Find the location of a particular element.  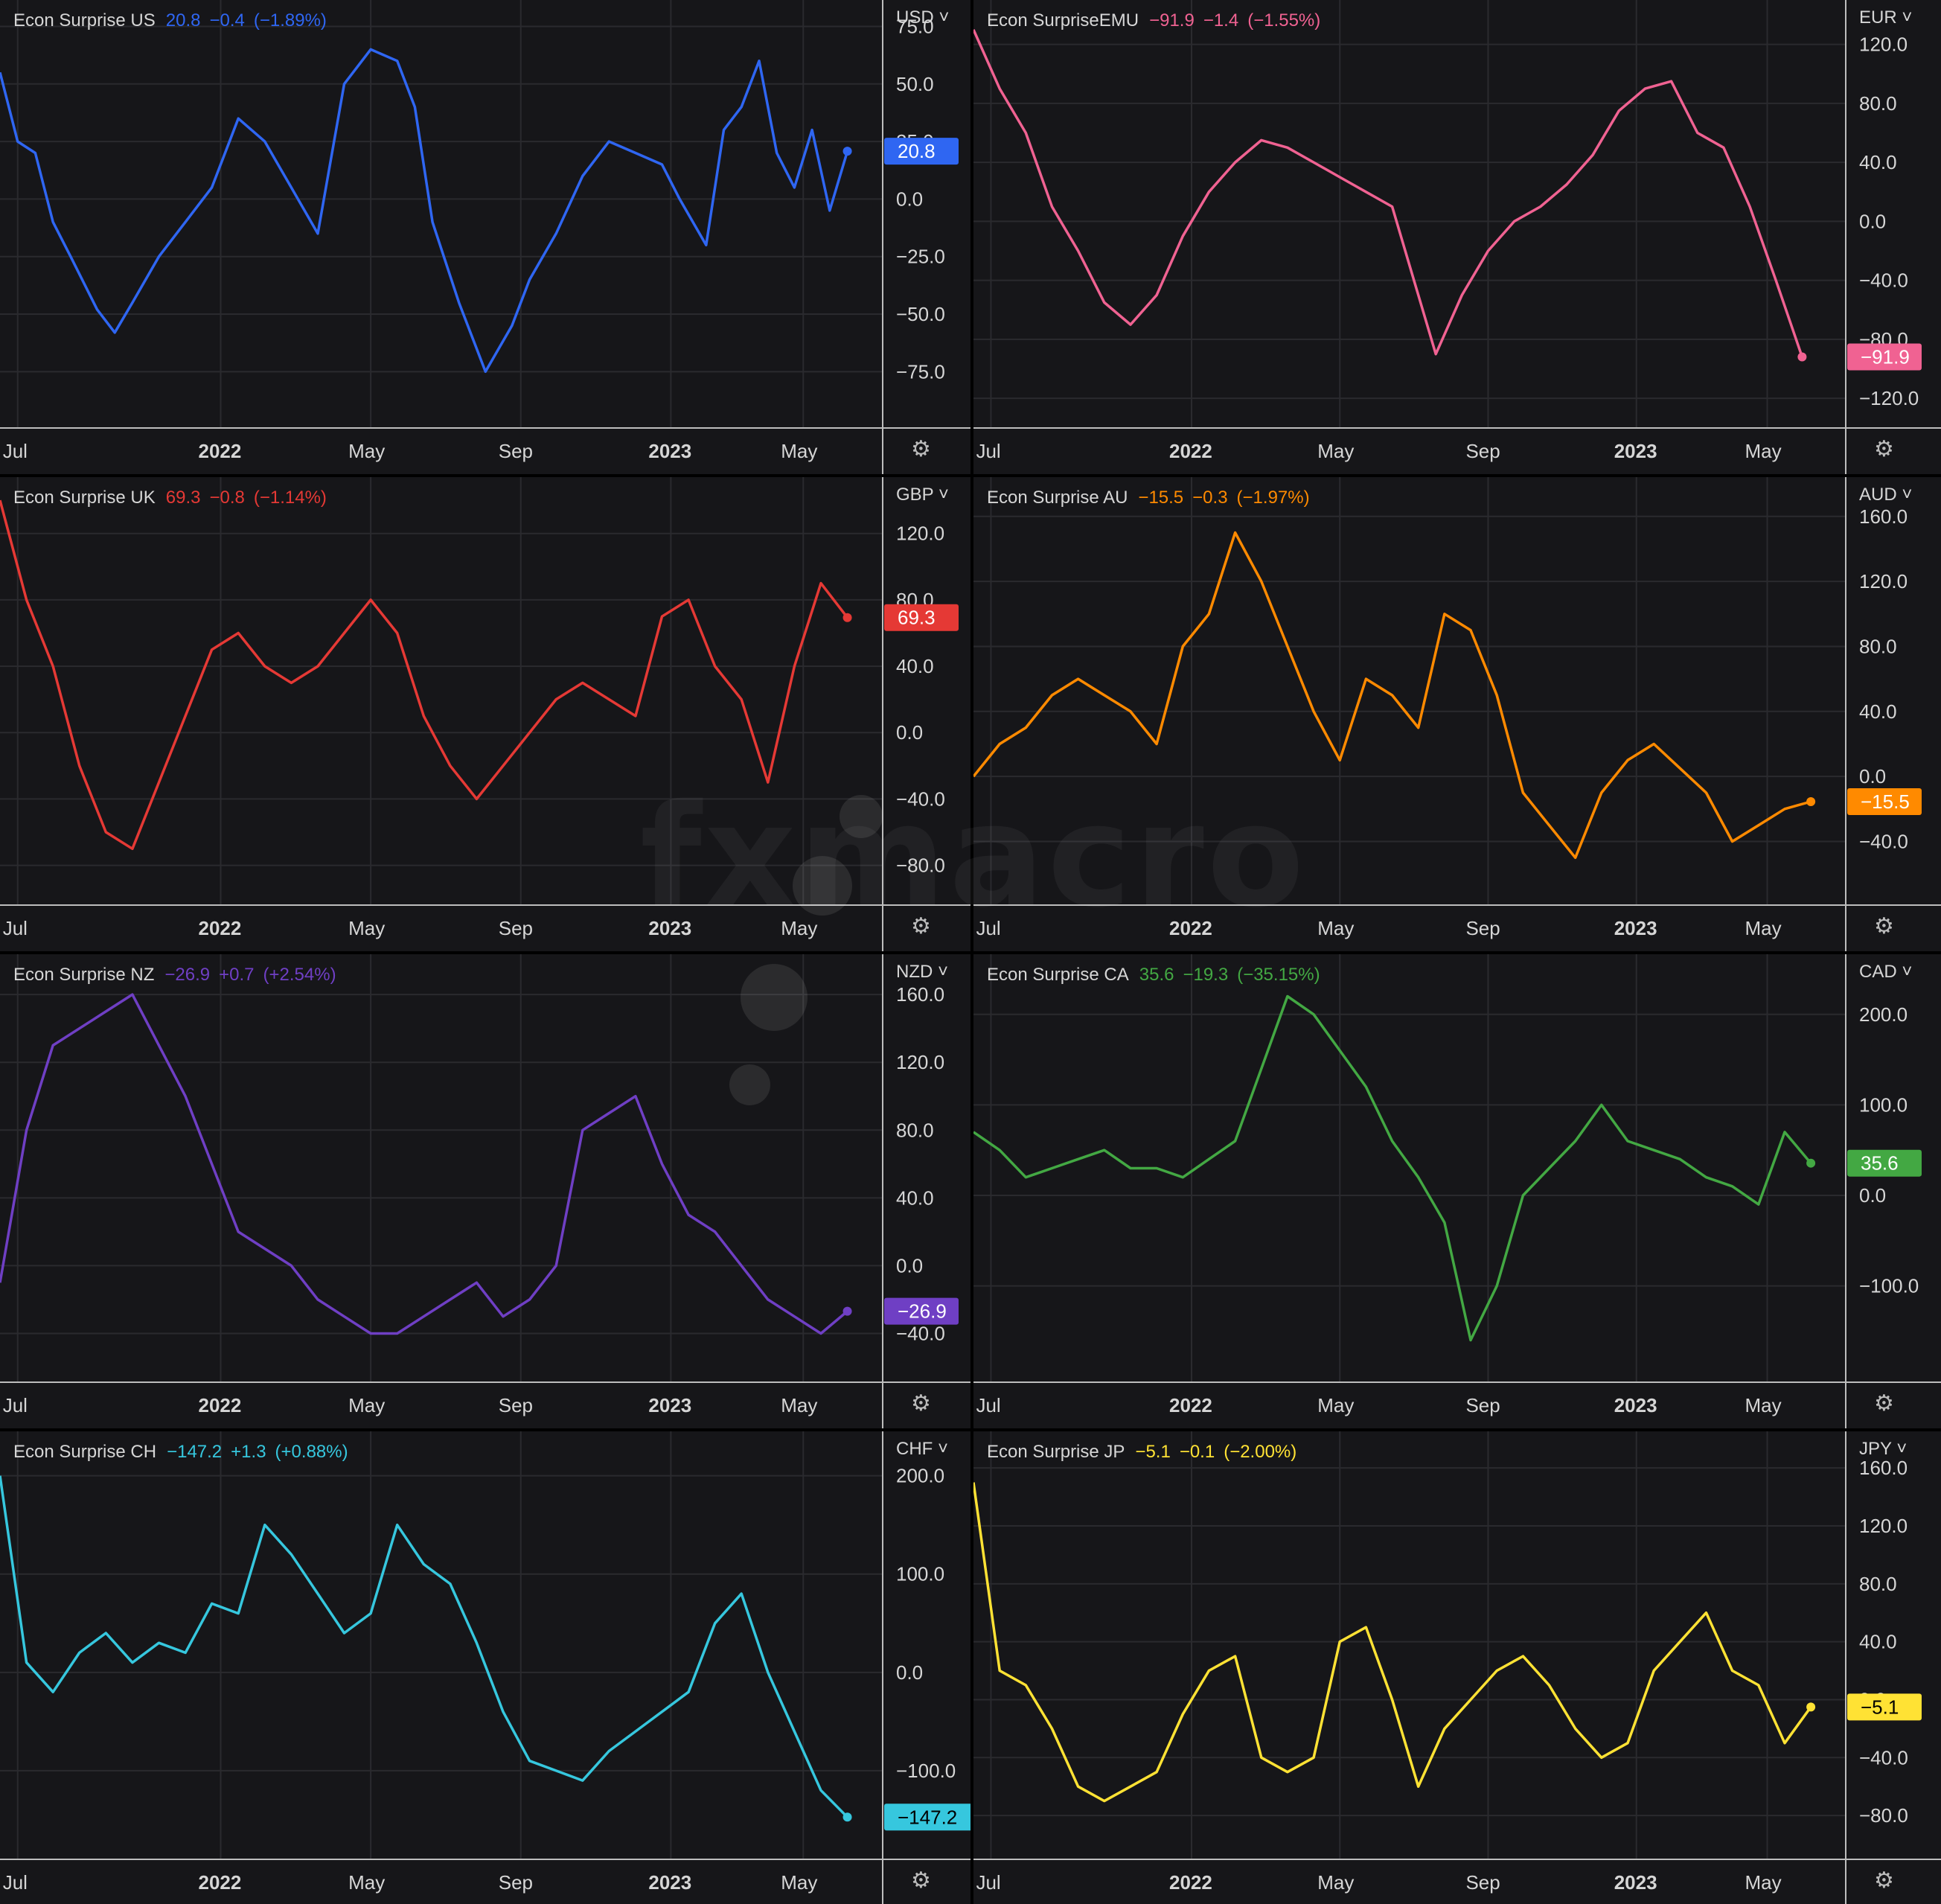

last-value: −15.5 is located at coordinates (1161, 498).